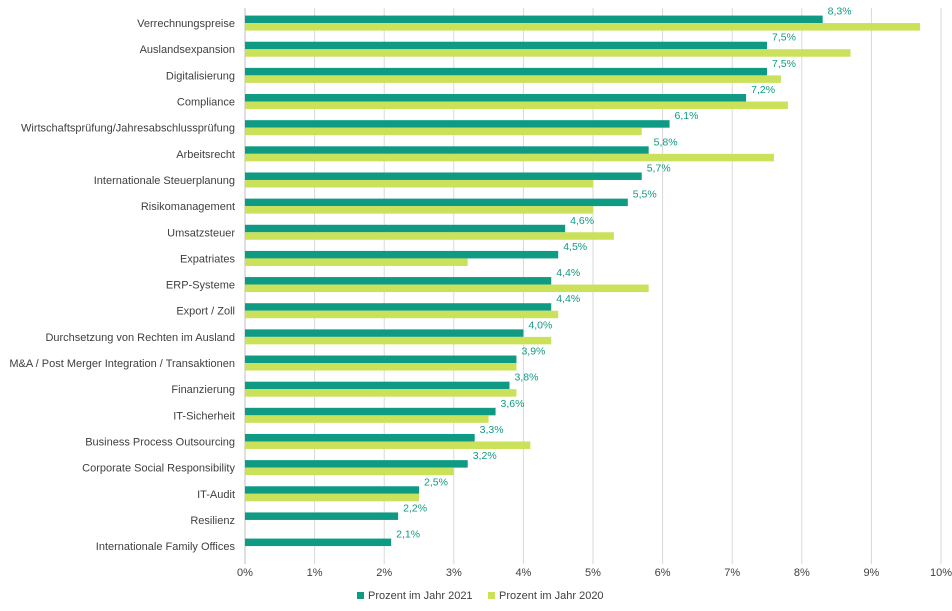 The height and width of the screenshot is (611, 952). I want to click on category-label: IT-Sicherheit, so click(204, 416).